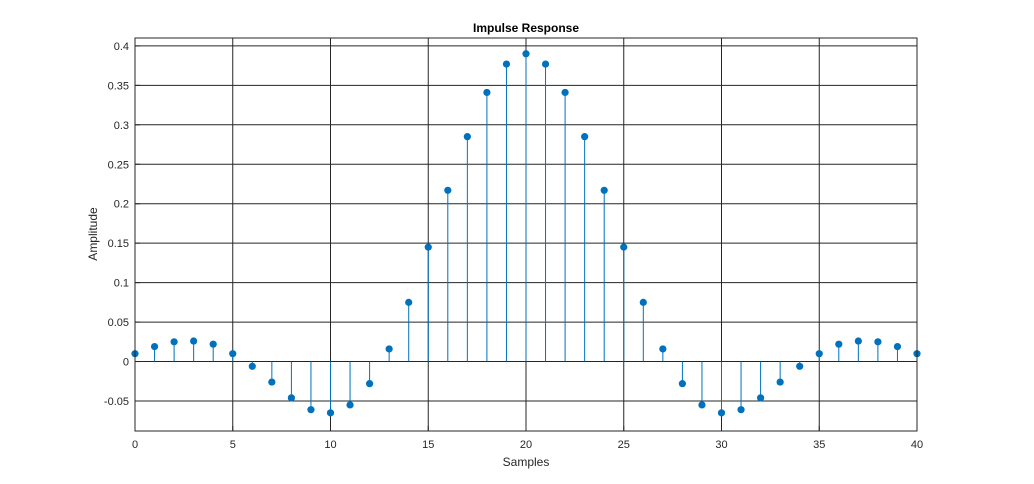 This screenshot has height=484, width=1034. Describe the element at coordinates (526, 28) in the screenshot. I see `chart-title: Impulse Response` at that location.